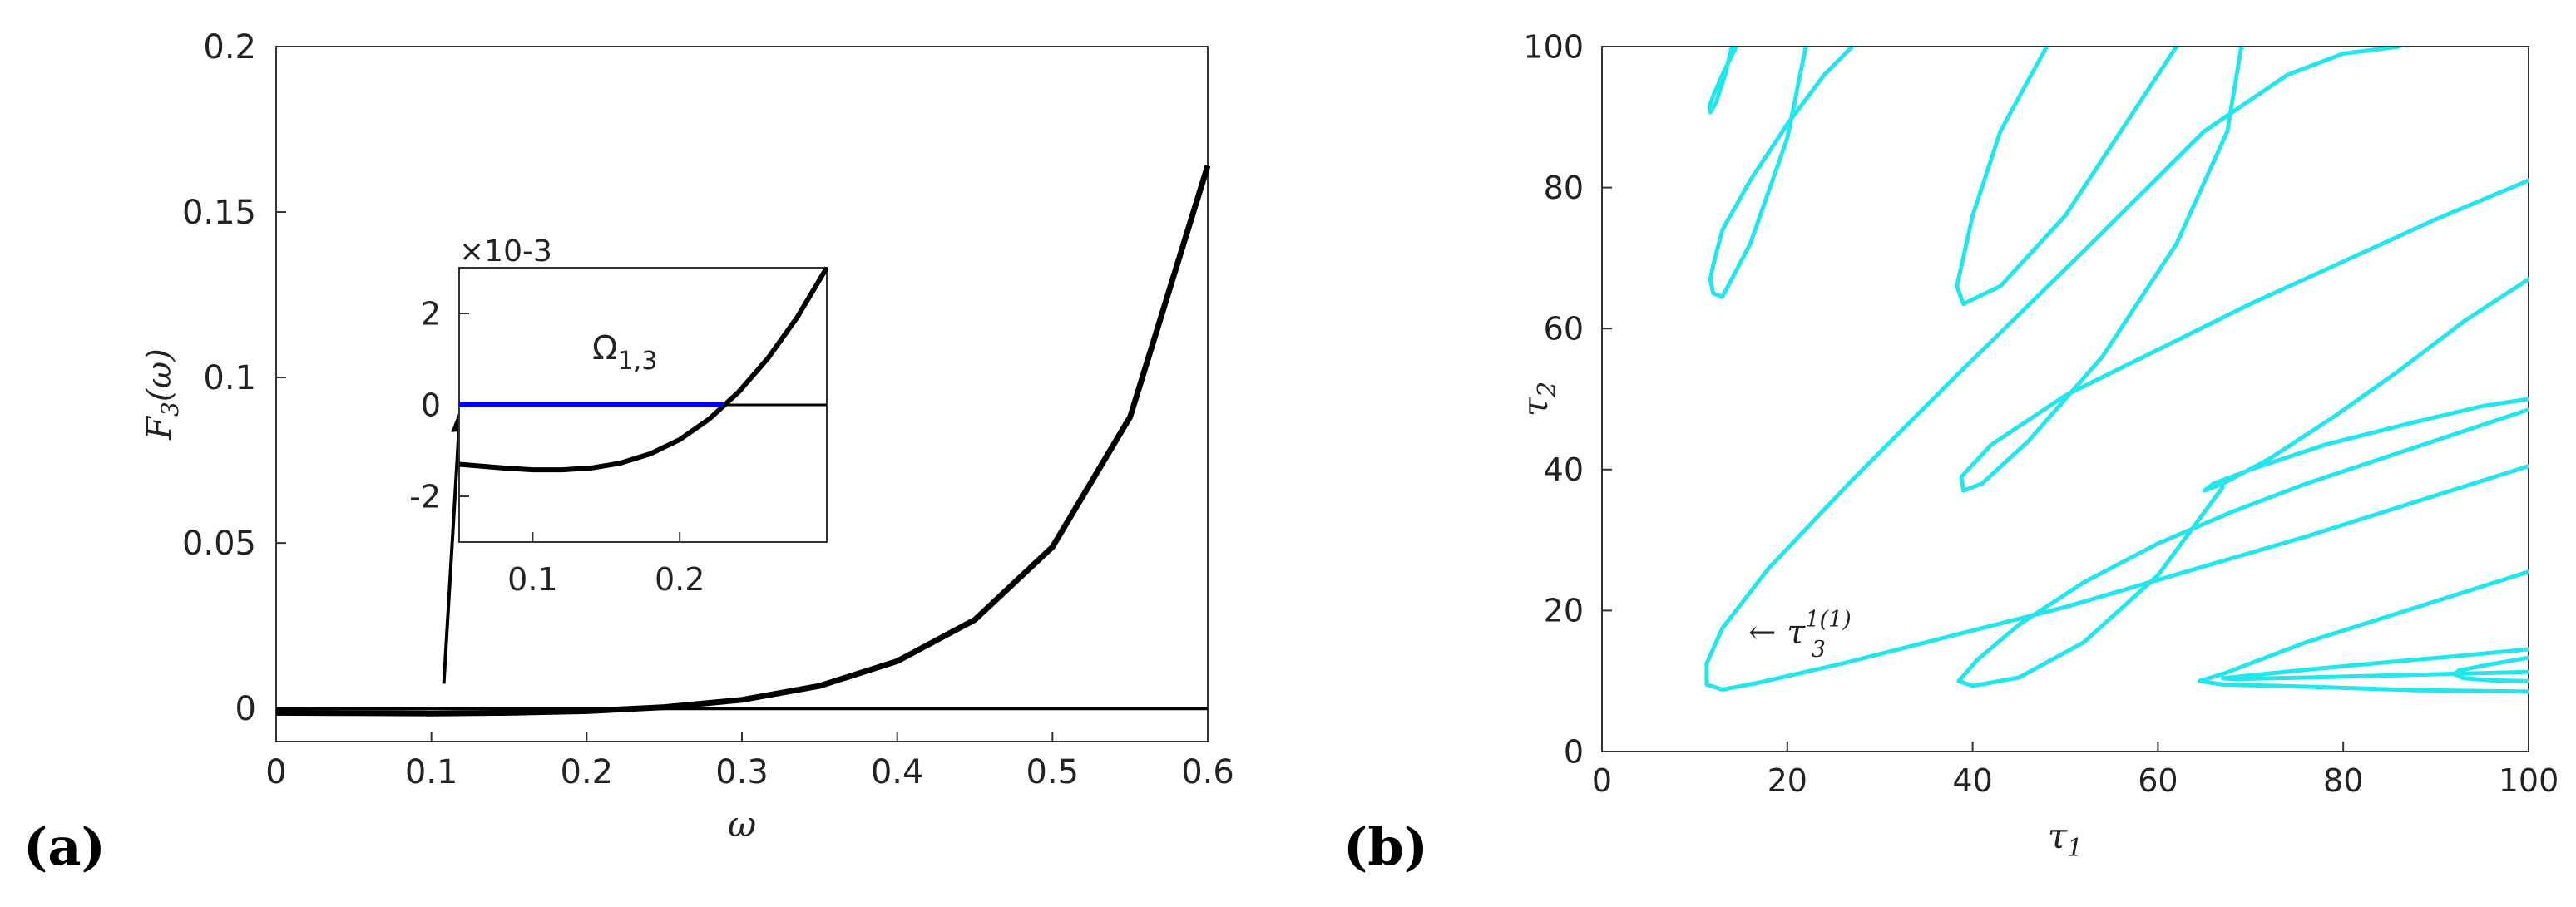  Describe the element at coordinates (1385, 847) in the screenshot. I see `panel-b-label: (b)` at that location.